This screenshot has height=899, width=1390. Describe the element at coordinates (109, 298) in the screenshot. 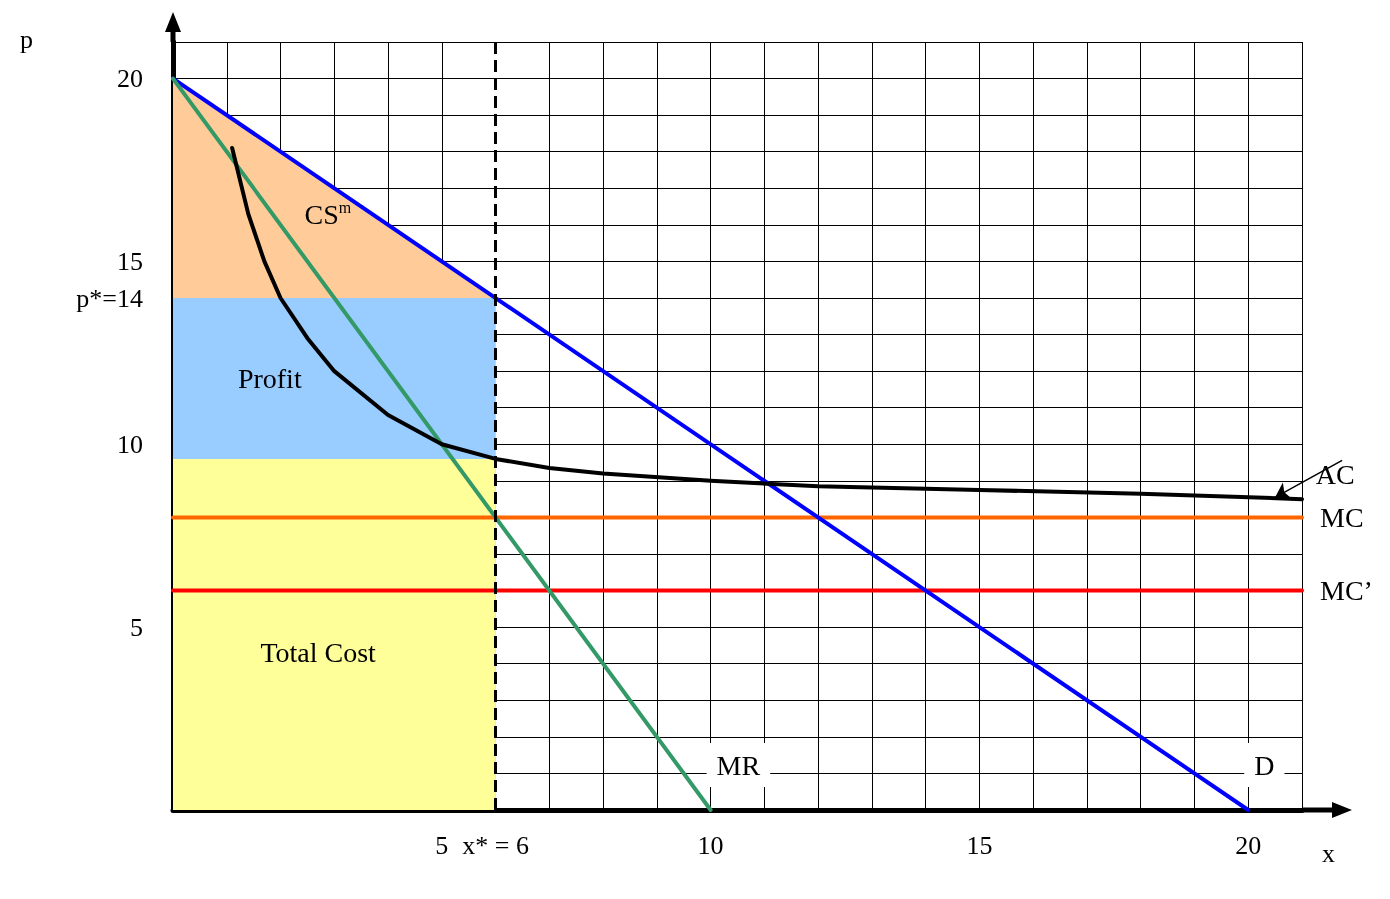

I see `y-tick-label: p*=14` at that location.